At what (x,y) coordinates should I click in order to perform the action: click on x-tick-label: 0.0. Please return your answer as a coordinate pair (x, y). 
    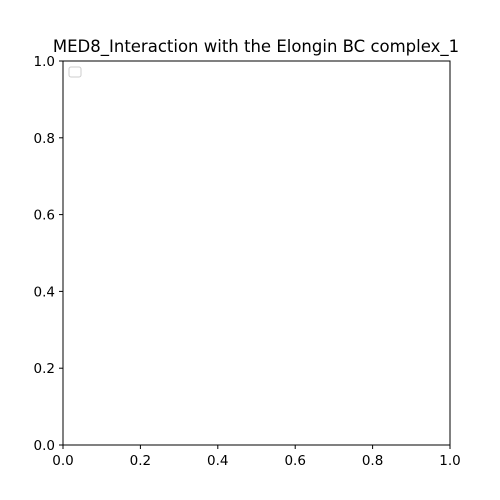
    Looking at the image, I should click on (62, 461).